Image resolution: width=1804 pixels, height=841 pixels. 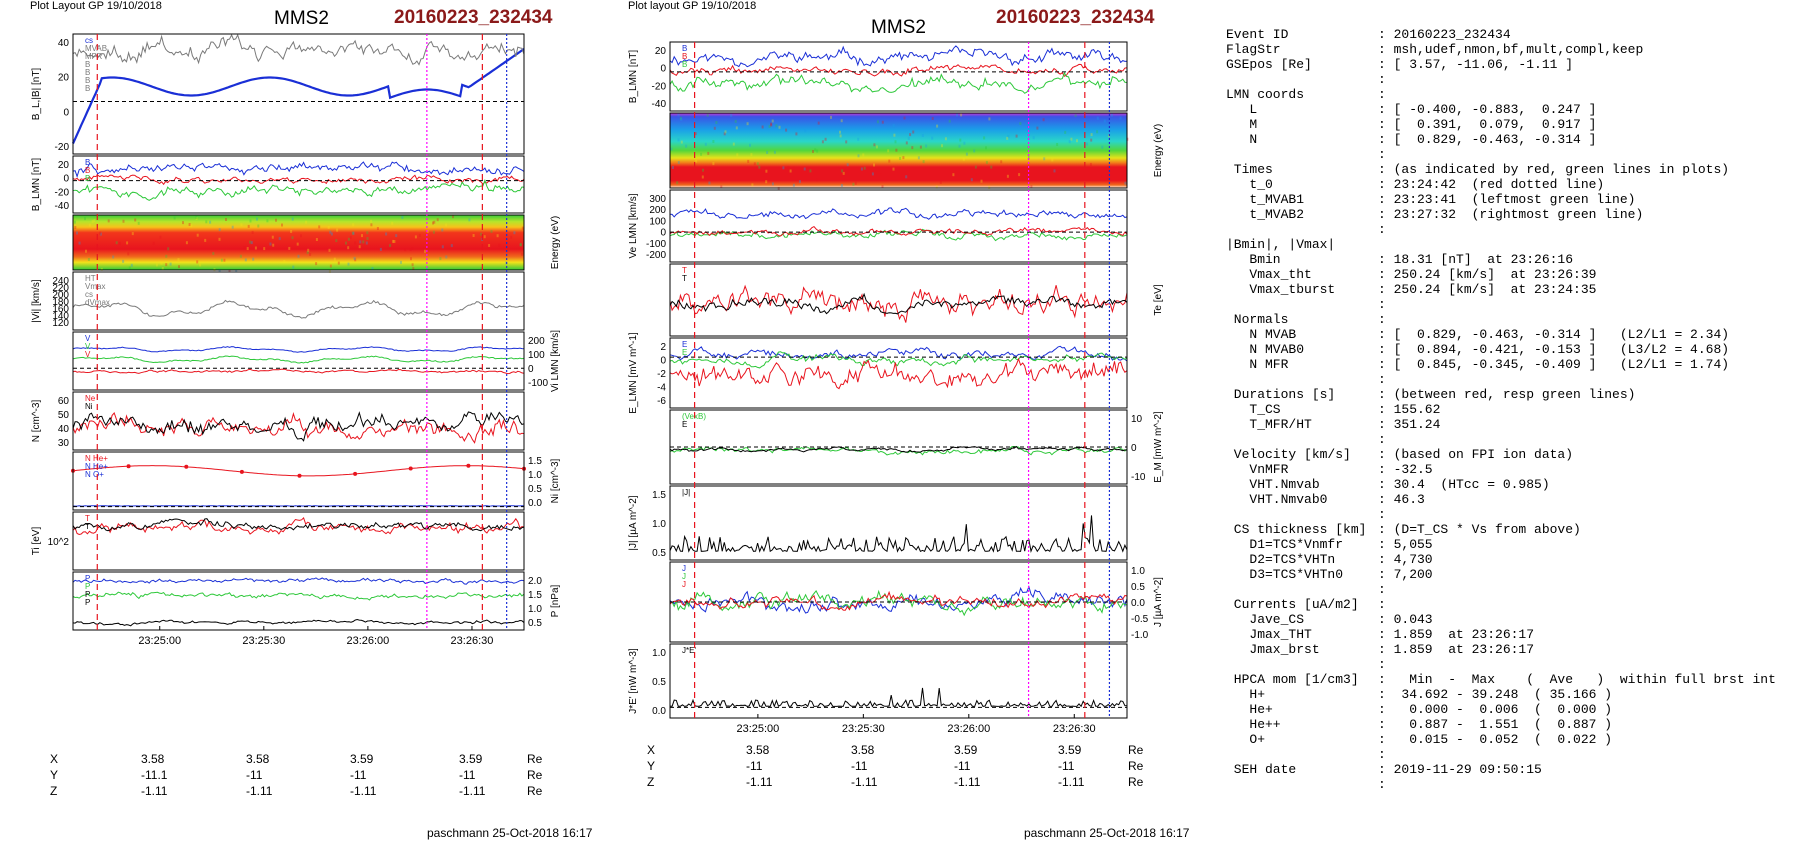 I want to click on chart-panel: 2 0 -2 -4 -6 EE E_LMN [mV m^-1], so click(x=878, y=373).